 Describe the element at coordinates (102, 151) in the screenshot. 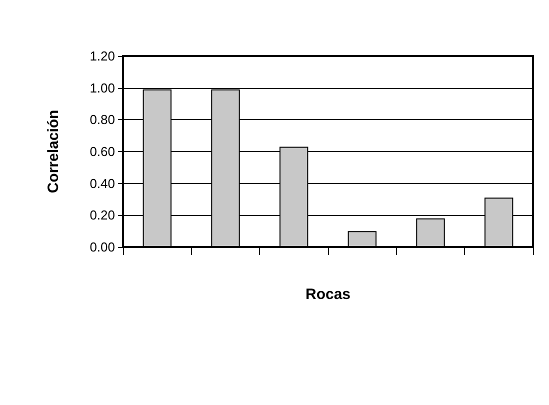

I see `y-tick-label: 0.60` at that location.